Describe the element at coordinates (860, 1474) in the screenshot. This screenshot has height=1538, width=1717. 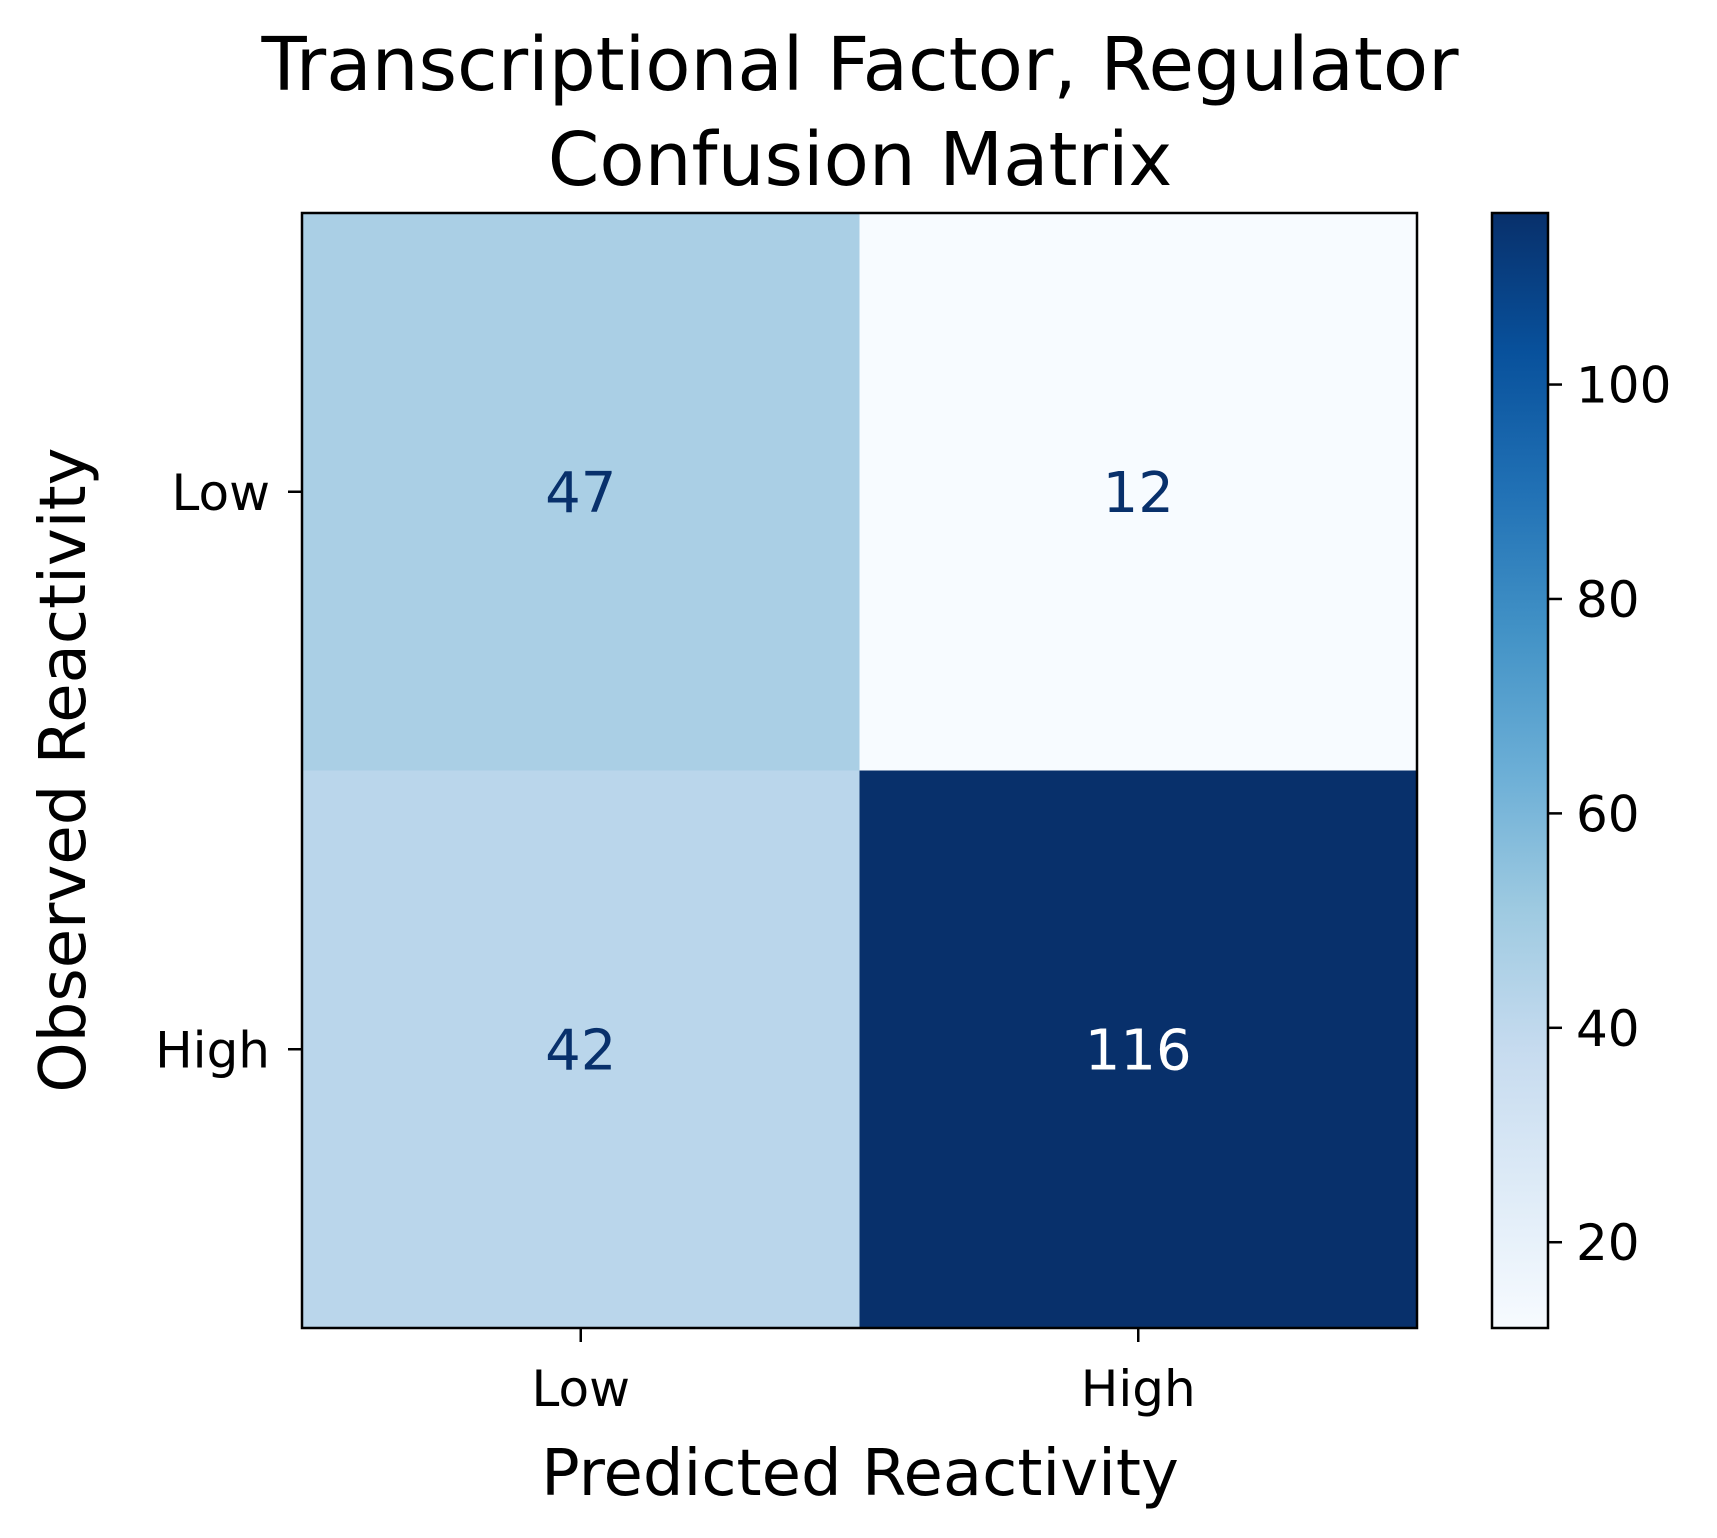
I see `x-axis-label: Predicted Reactivity` at that location.